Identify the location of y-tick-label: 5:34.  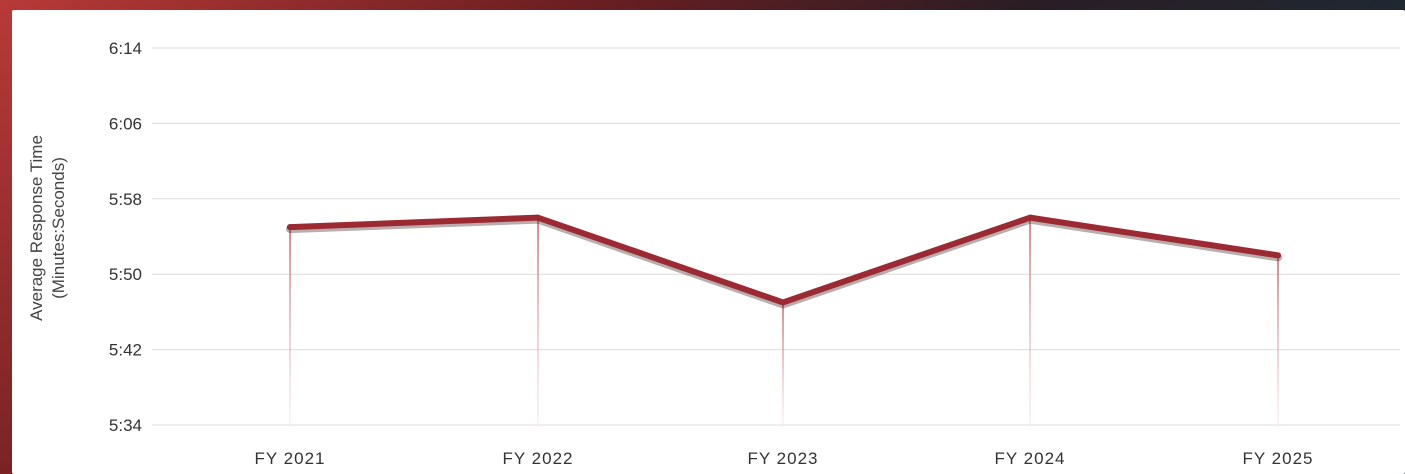
(125, 425).